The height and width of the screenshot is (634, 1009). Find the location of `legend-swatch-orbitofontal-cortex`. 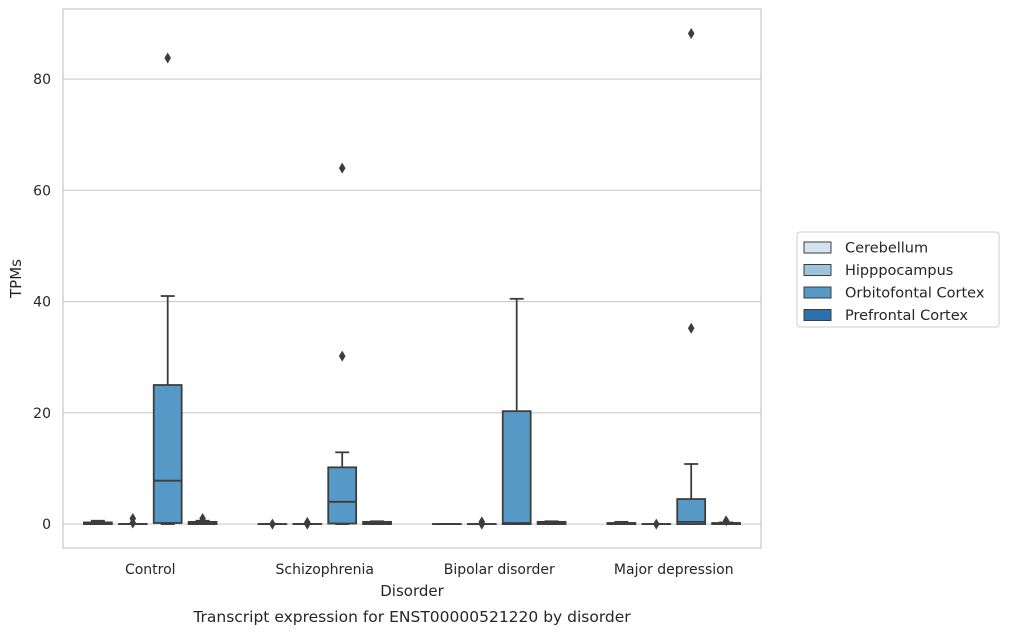

legend-swatch-orbitofontal-cortex is located at coordinates (817, 292).